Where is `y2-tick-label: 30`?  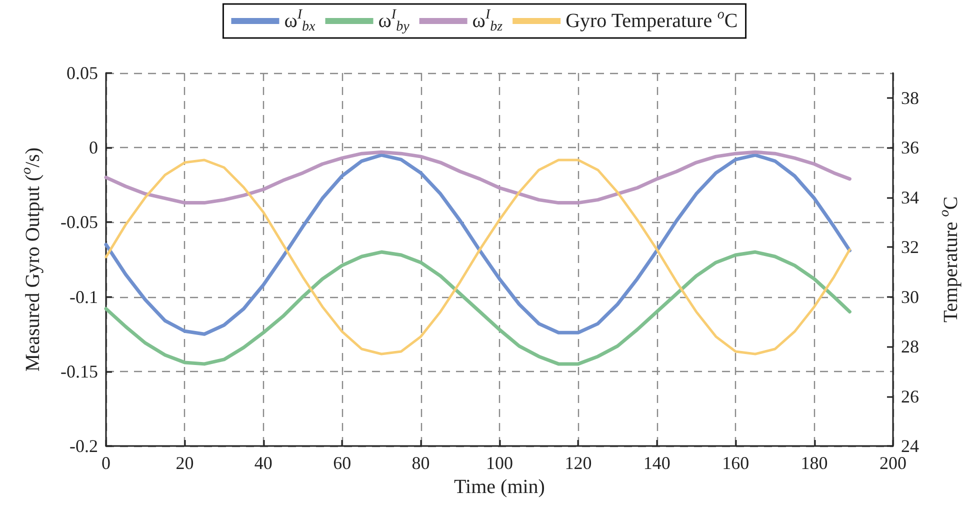
y2-tick-label: 30 is located at coordinates (910, 296).